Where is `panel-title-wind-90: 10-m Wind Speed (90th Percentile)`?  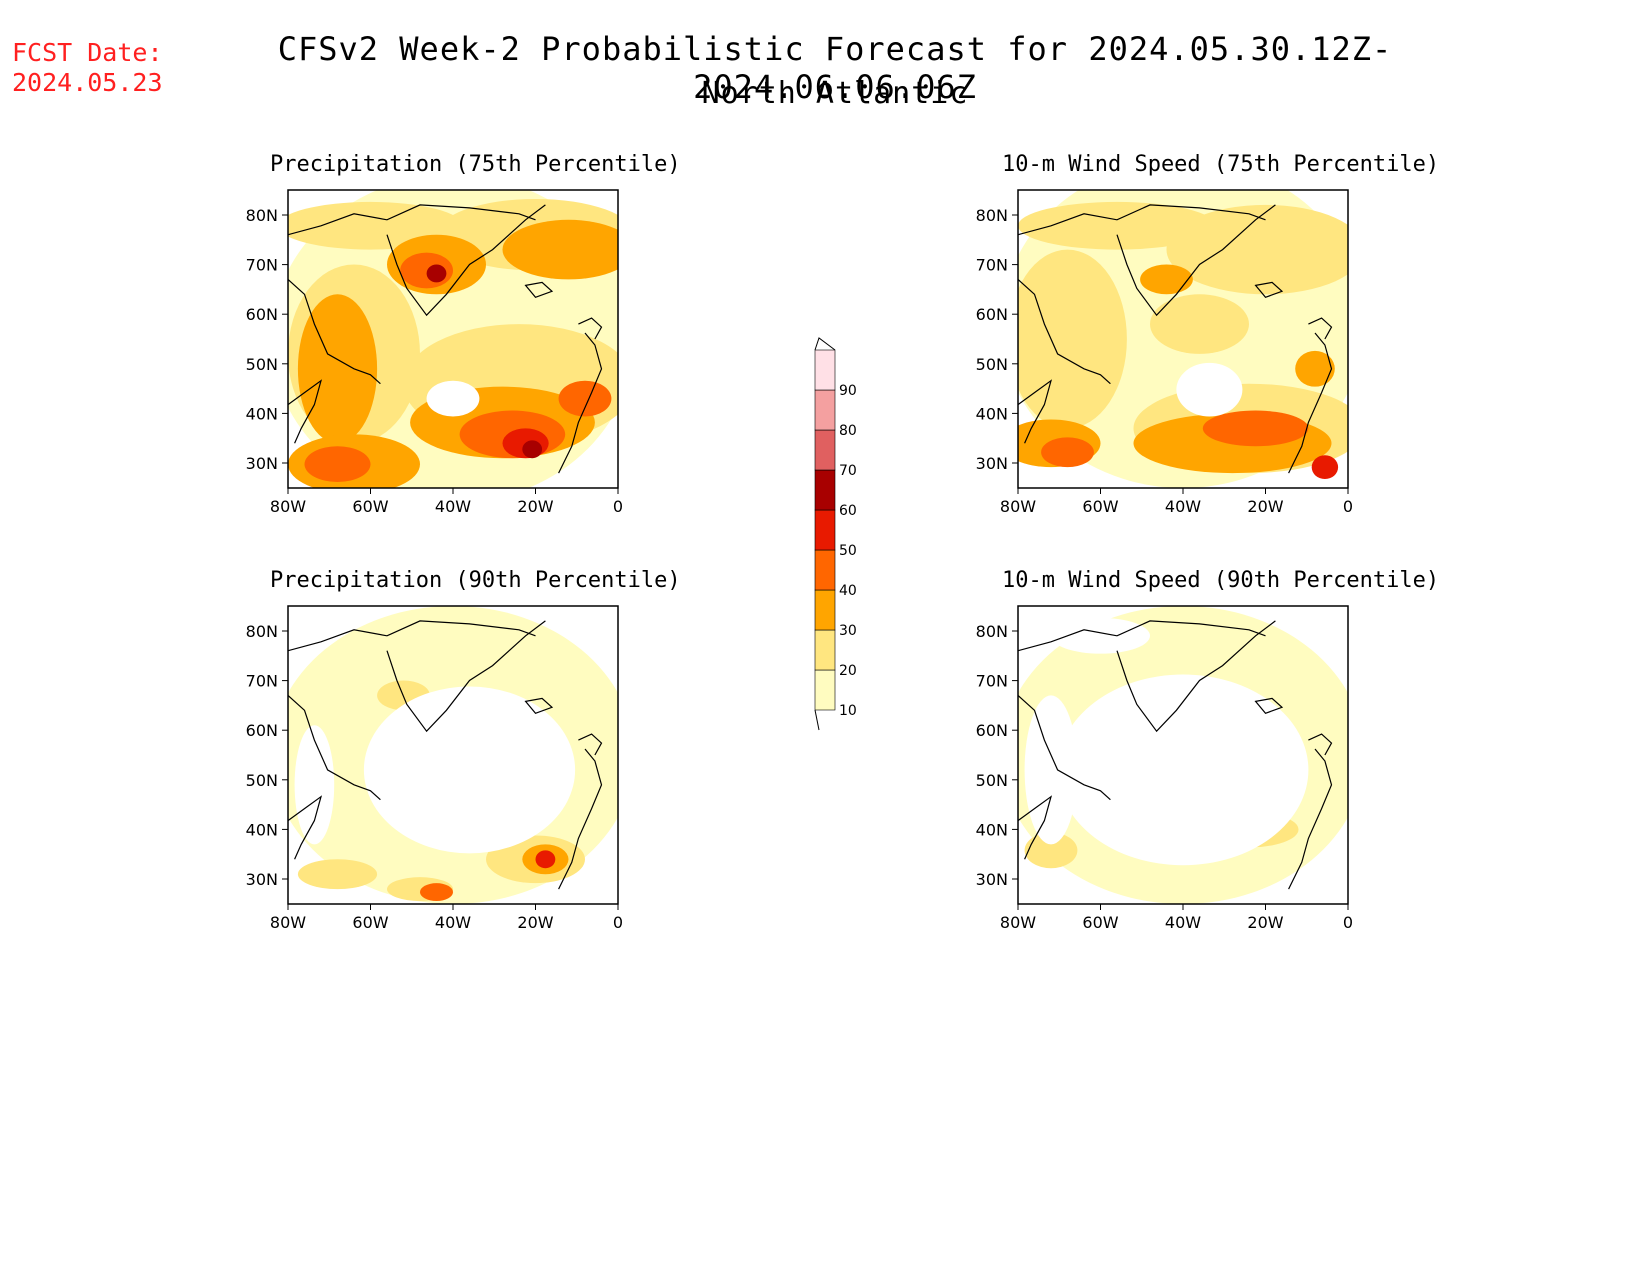
panel-title-wind-90: 10-m Wind Speed (90th Percentile) is located at coordinates (1221, 580).